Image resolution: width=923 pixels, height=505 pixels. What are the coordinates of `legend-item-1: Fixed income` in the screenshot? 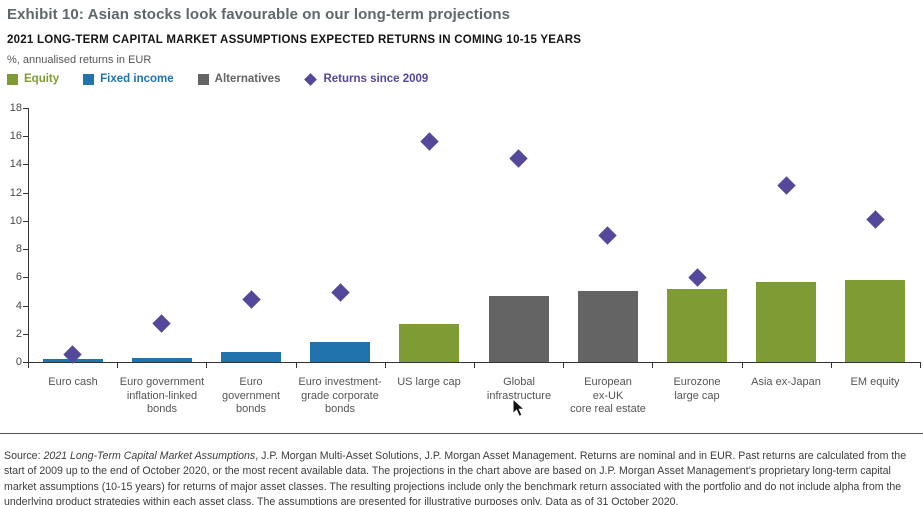 It's located at (128, 79).